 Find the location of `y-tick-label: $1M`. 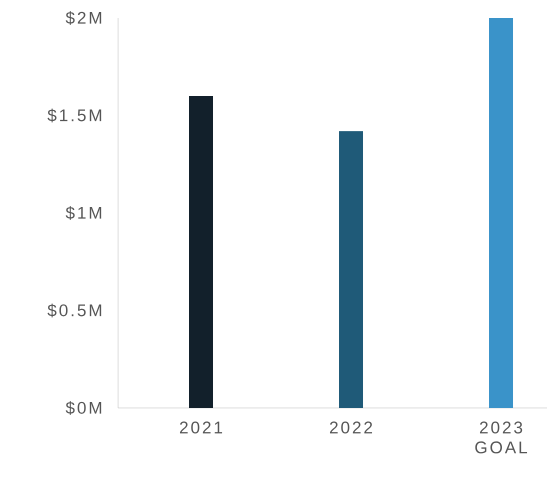

y-tick-label: $1M is located at coordinates (84, 213).